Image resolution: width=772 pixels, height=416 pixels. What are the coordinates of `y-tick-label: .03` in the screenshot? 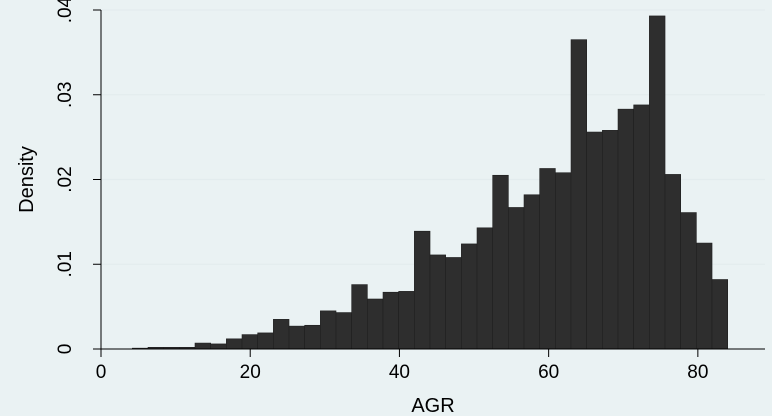 It's located at (65, 95).